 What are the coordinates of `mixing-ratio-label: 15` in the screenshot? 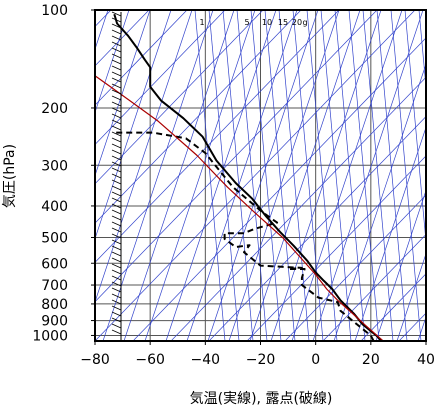 It's located at (283, 22).